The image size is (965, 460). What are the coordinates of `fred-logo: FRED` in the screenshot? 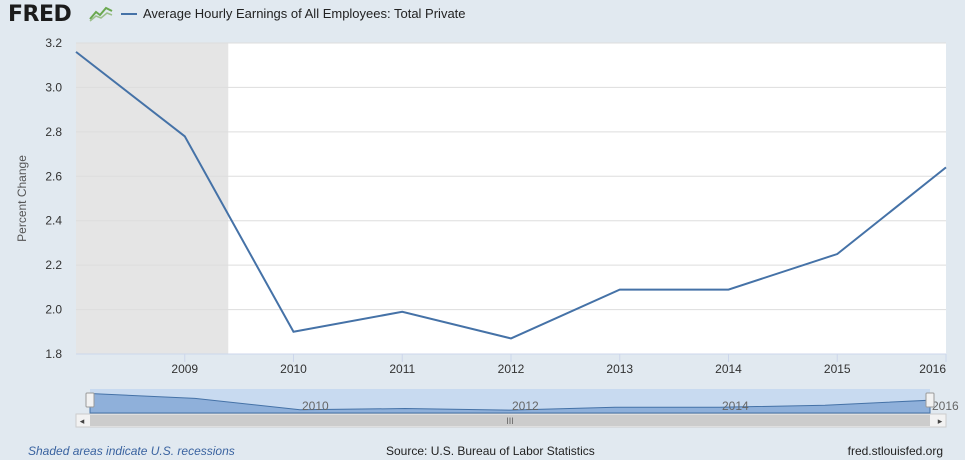 It's located at (40, 14).